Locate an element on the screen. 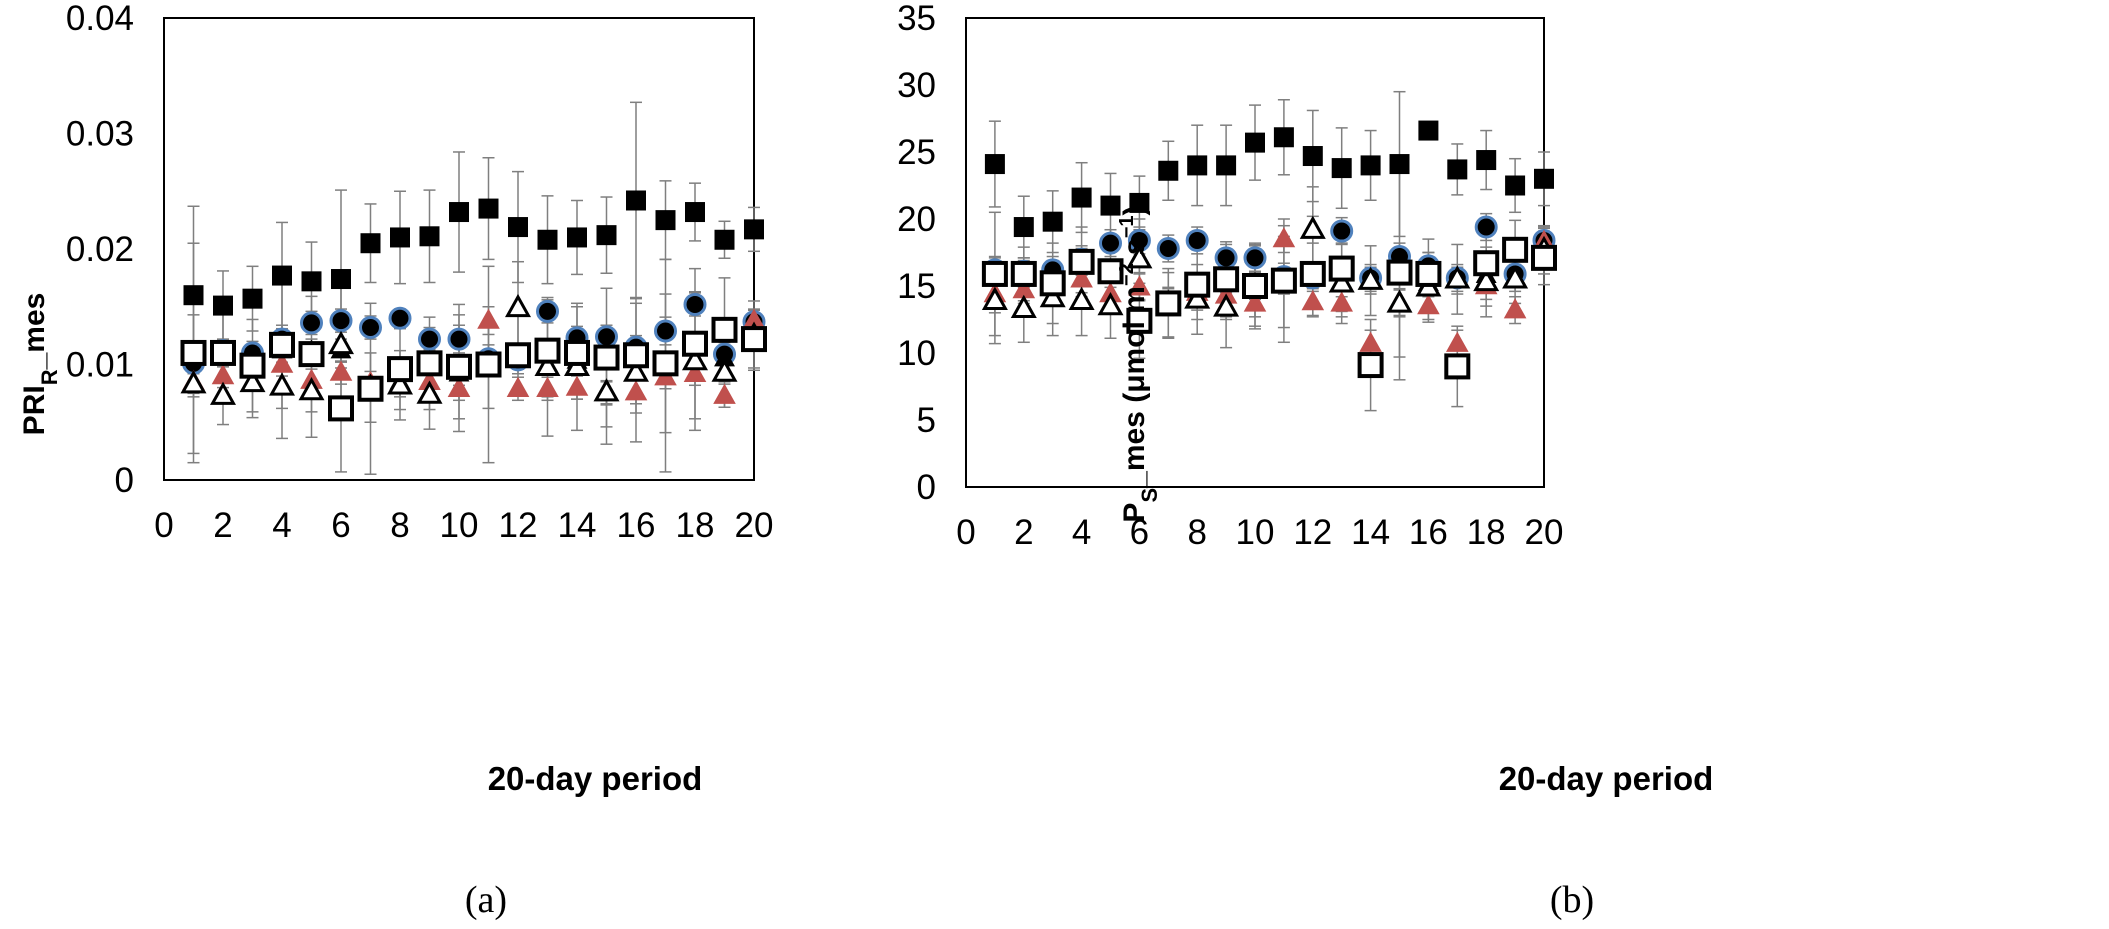  panel-a-label: (a) is located at coordinates (486, 900).